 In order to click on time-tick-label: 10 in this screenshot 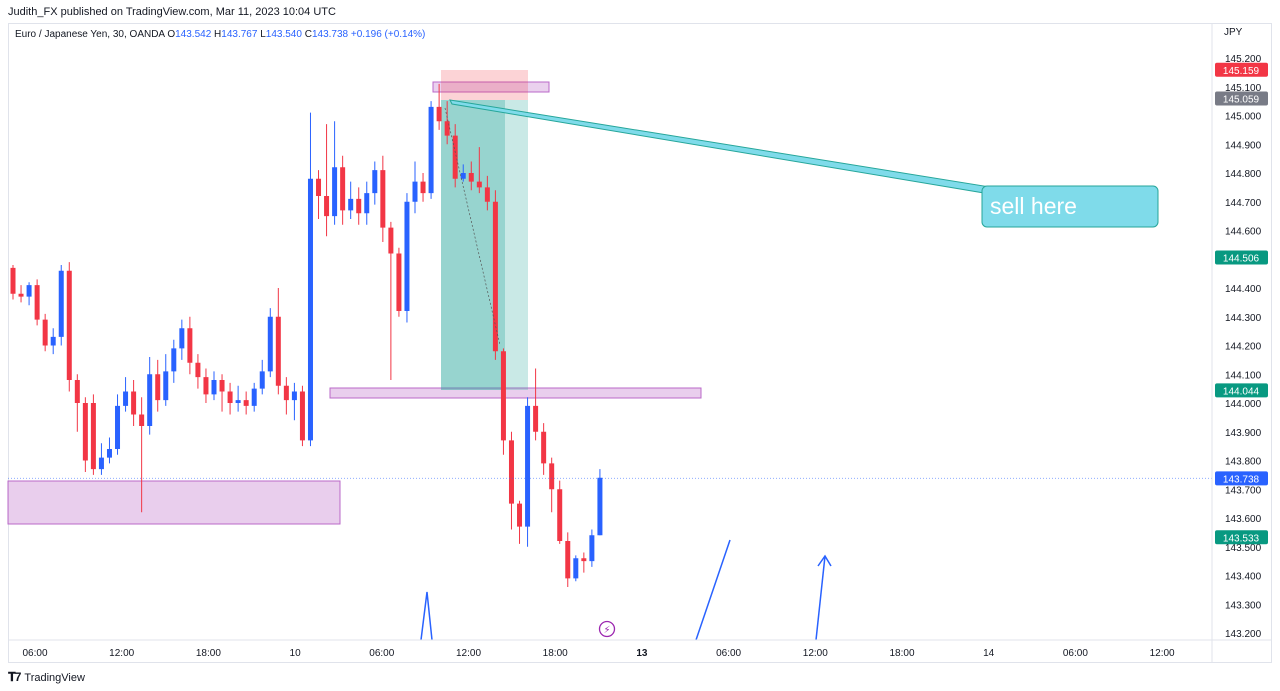, I will do `click(296, 653)`.